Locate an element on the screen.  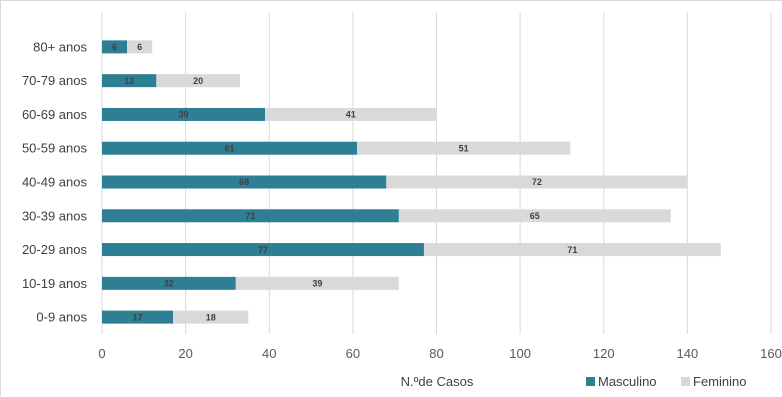
data-label: 77 is located at coordinates (263, 250).